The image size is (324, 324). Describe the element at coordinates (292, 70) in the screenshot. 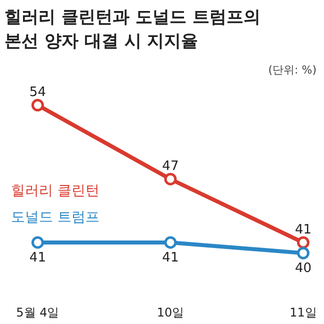

I see `chart-subtitle: (단위: %)` at that location.